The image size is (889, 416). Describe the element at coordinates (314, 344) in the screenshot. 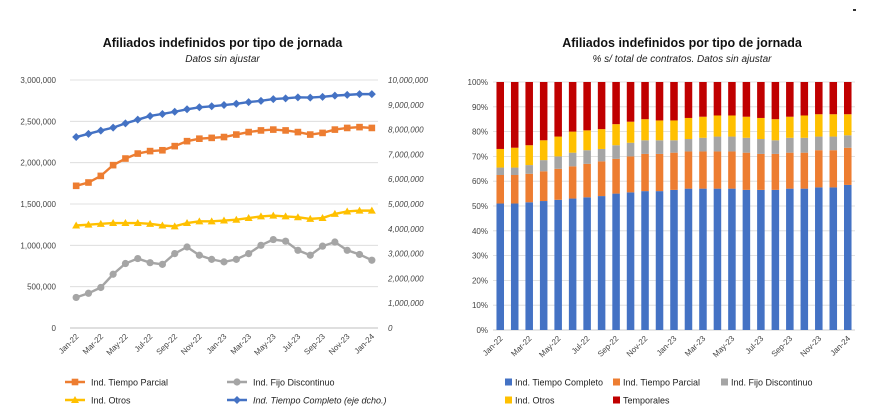

I see `left-x-tick-label: Sep-23` at that location.